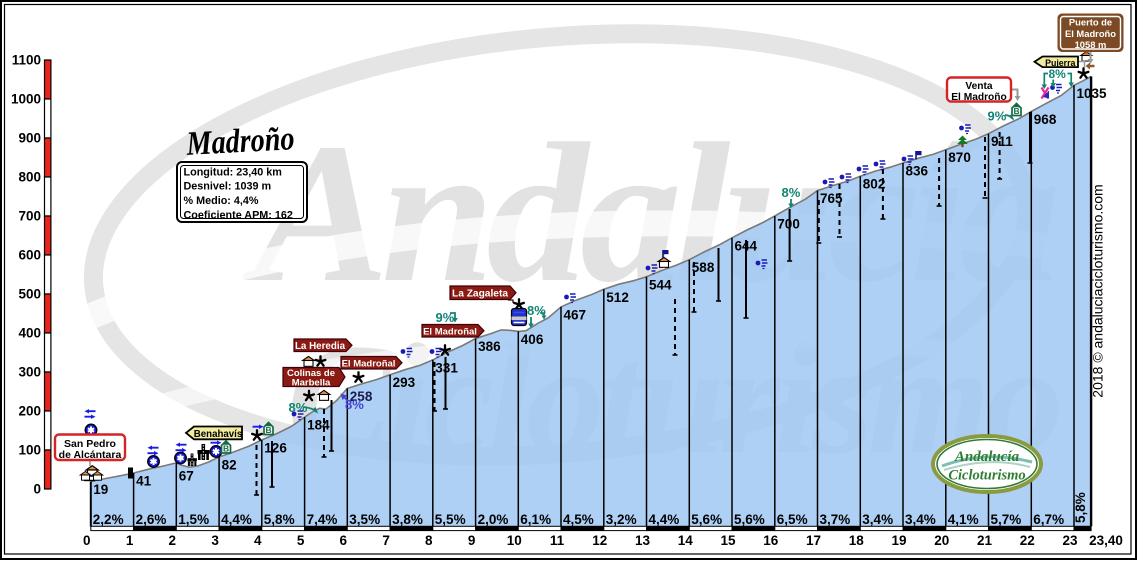 The height and width of the screenshot is (565, 1137). What do you see at coordinates (311, 383) in the screenshot?
I see `svg-text: Marbella` at bounding box center [311, 383].